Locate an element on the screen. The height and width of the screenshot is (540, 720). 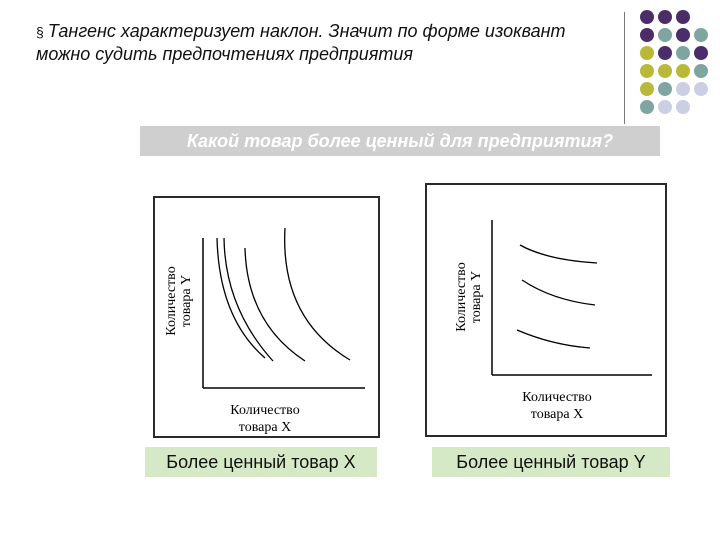
right-graph-svg is located at coordinates (571, 298).